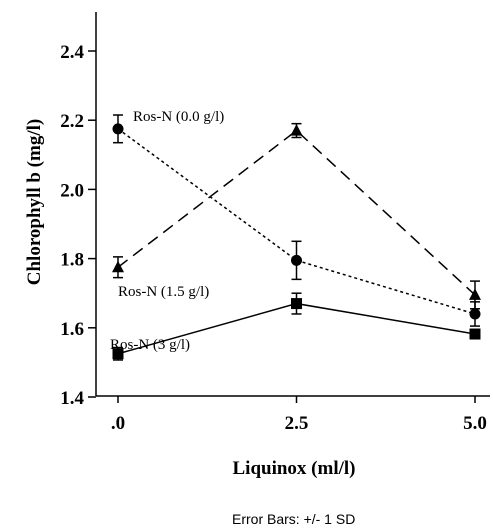 The height and width of the screenshot is (531, 493). I want to click on x-tick-label-5: 5.0, so click(475, 423).